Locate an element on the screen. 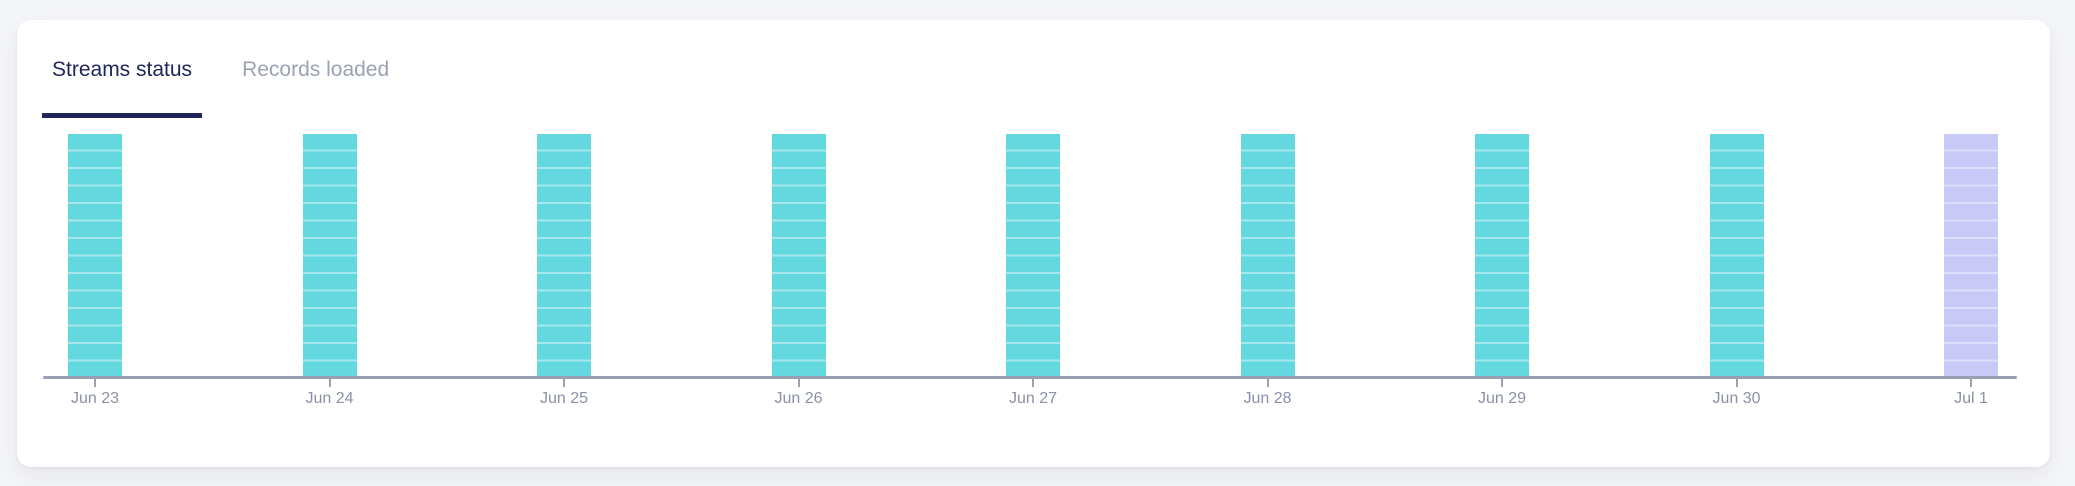  x-axis-label: Jun 28 is located at coordinates (1267, 398).